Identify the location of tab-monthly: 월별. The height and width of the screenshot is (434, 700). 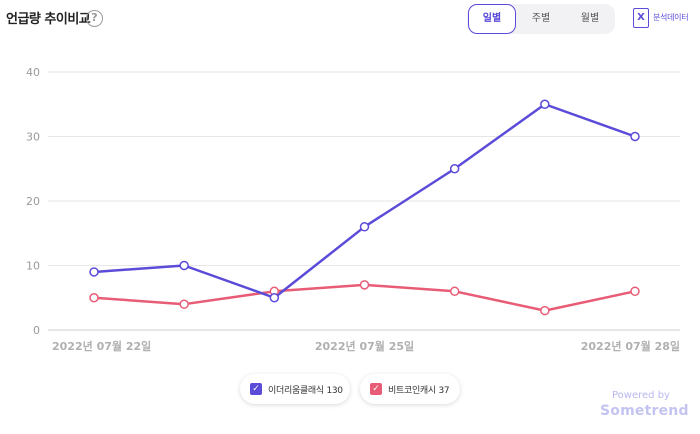
(590, 18).